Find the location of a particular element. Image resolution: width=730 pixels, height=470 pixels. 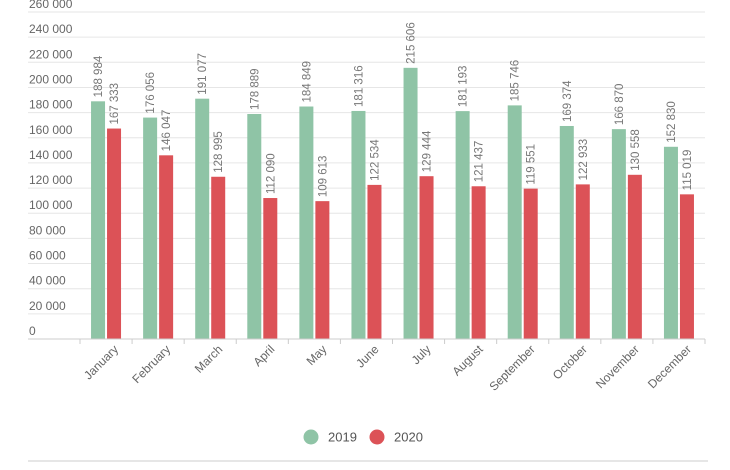

data-label: 215 606 is located at coordinates (412, 43).